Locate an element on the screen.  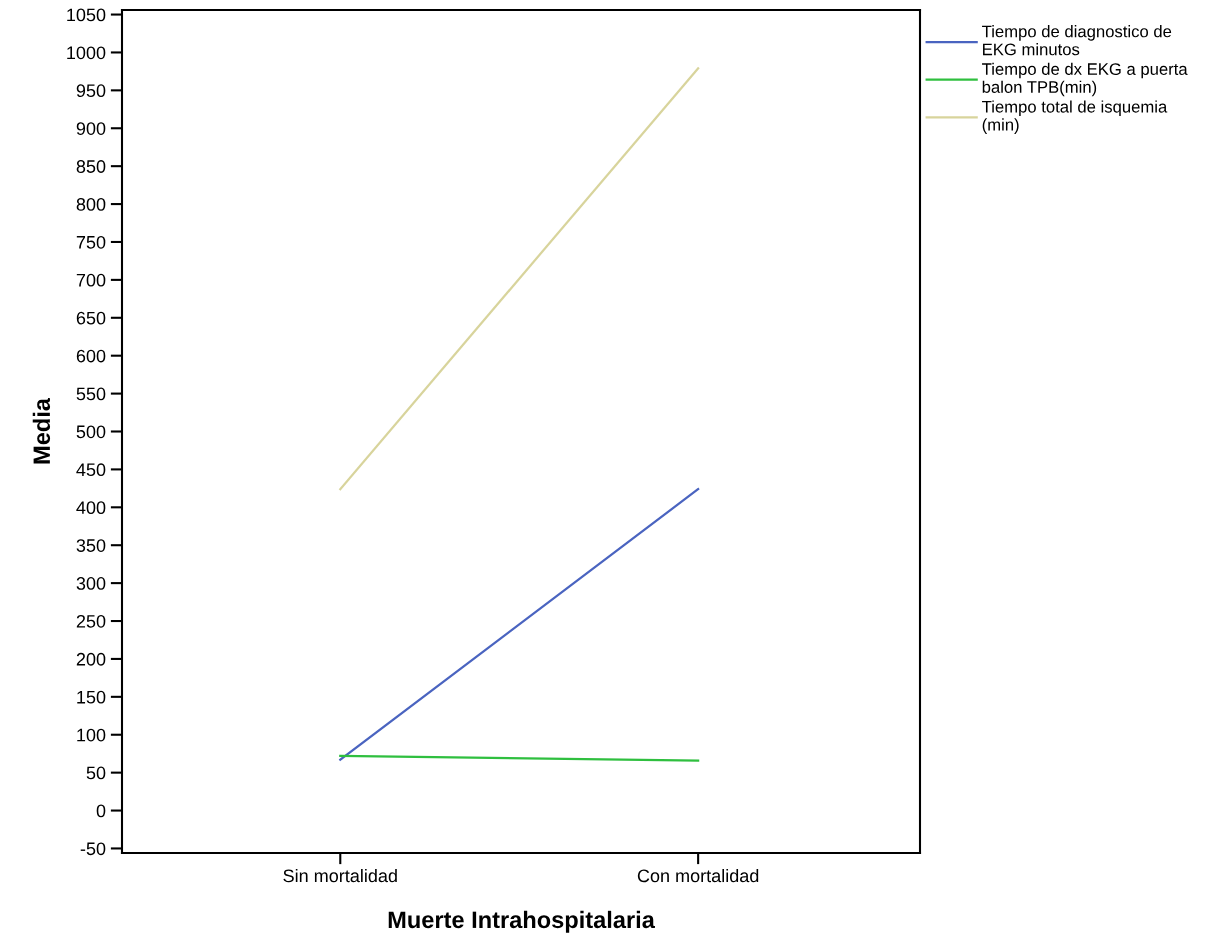
y-tick-label: 250 is located at coordinates (91, 621).